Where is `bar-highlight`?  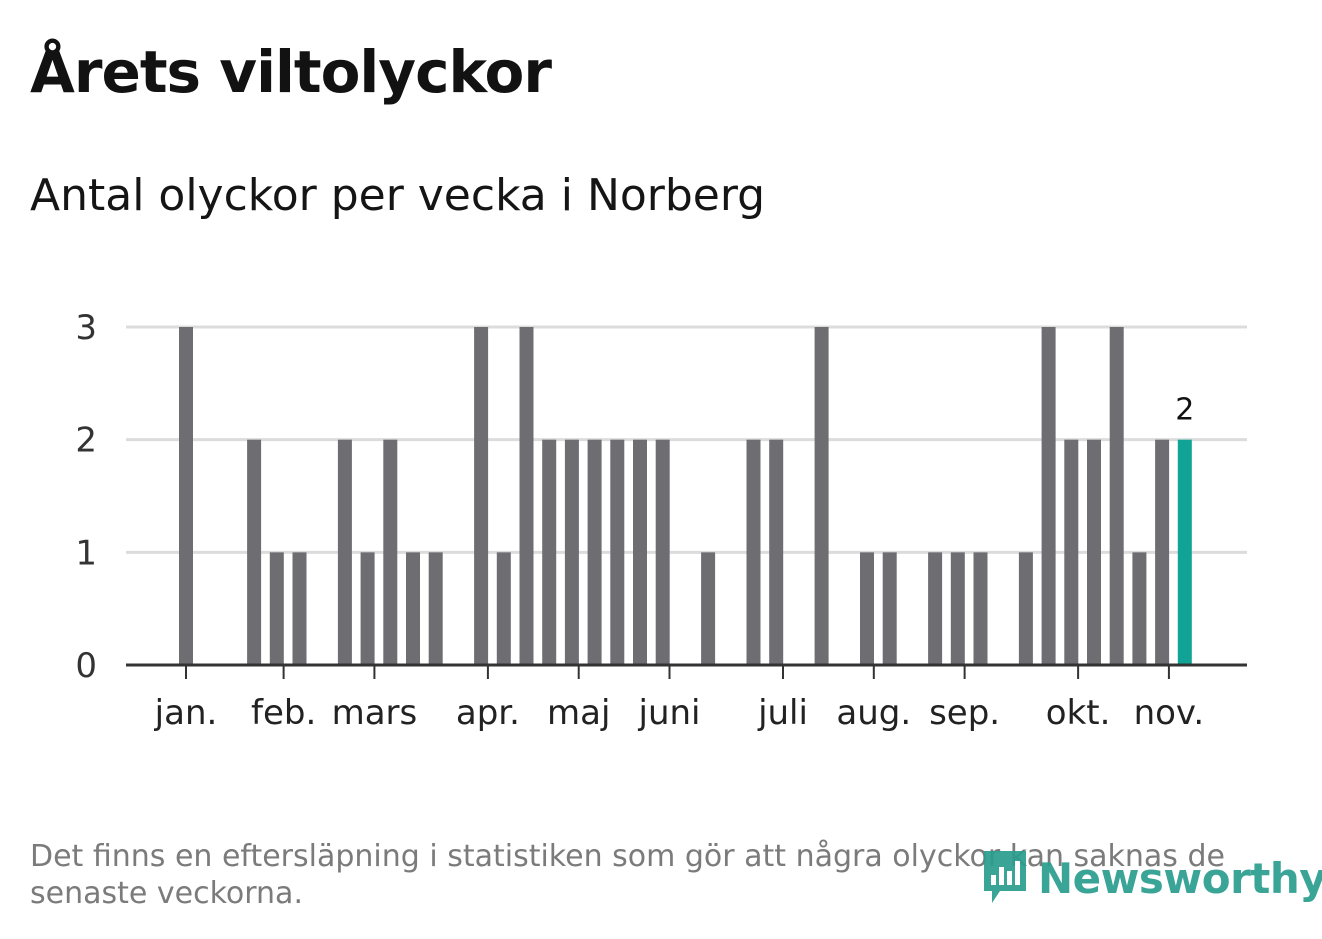 bar-highlight is located at coordinates (1184, 552).